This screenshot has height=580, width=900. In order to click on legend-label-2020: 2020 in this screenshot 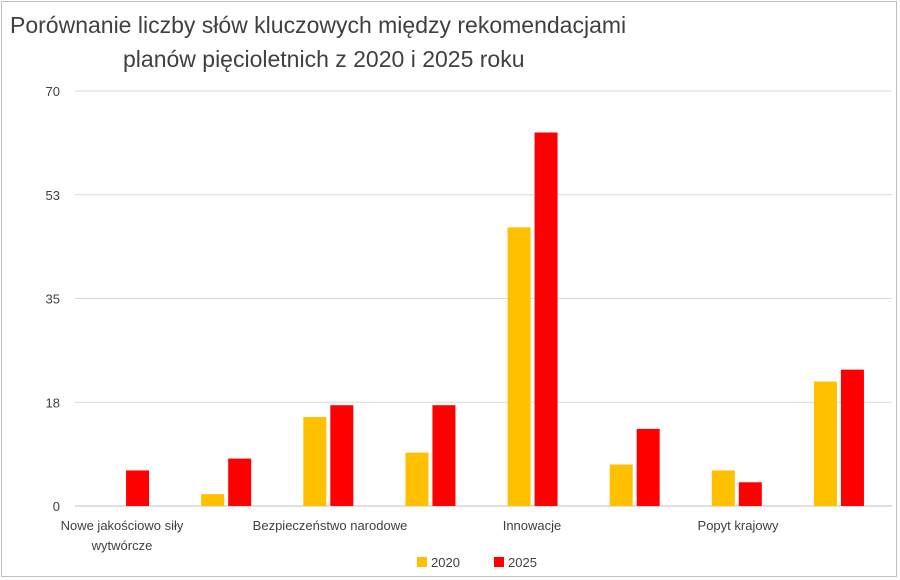, I will do `click(445, 562)`.